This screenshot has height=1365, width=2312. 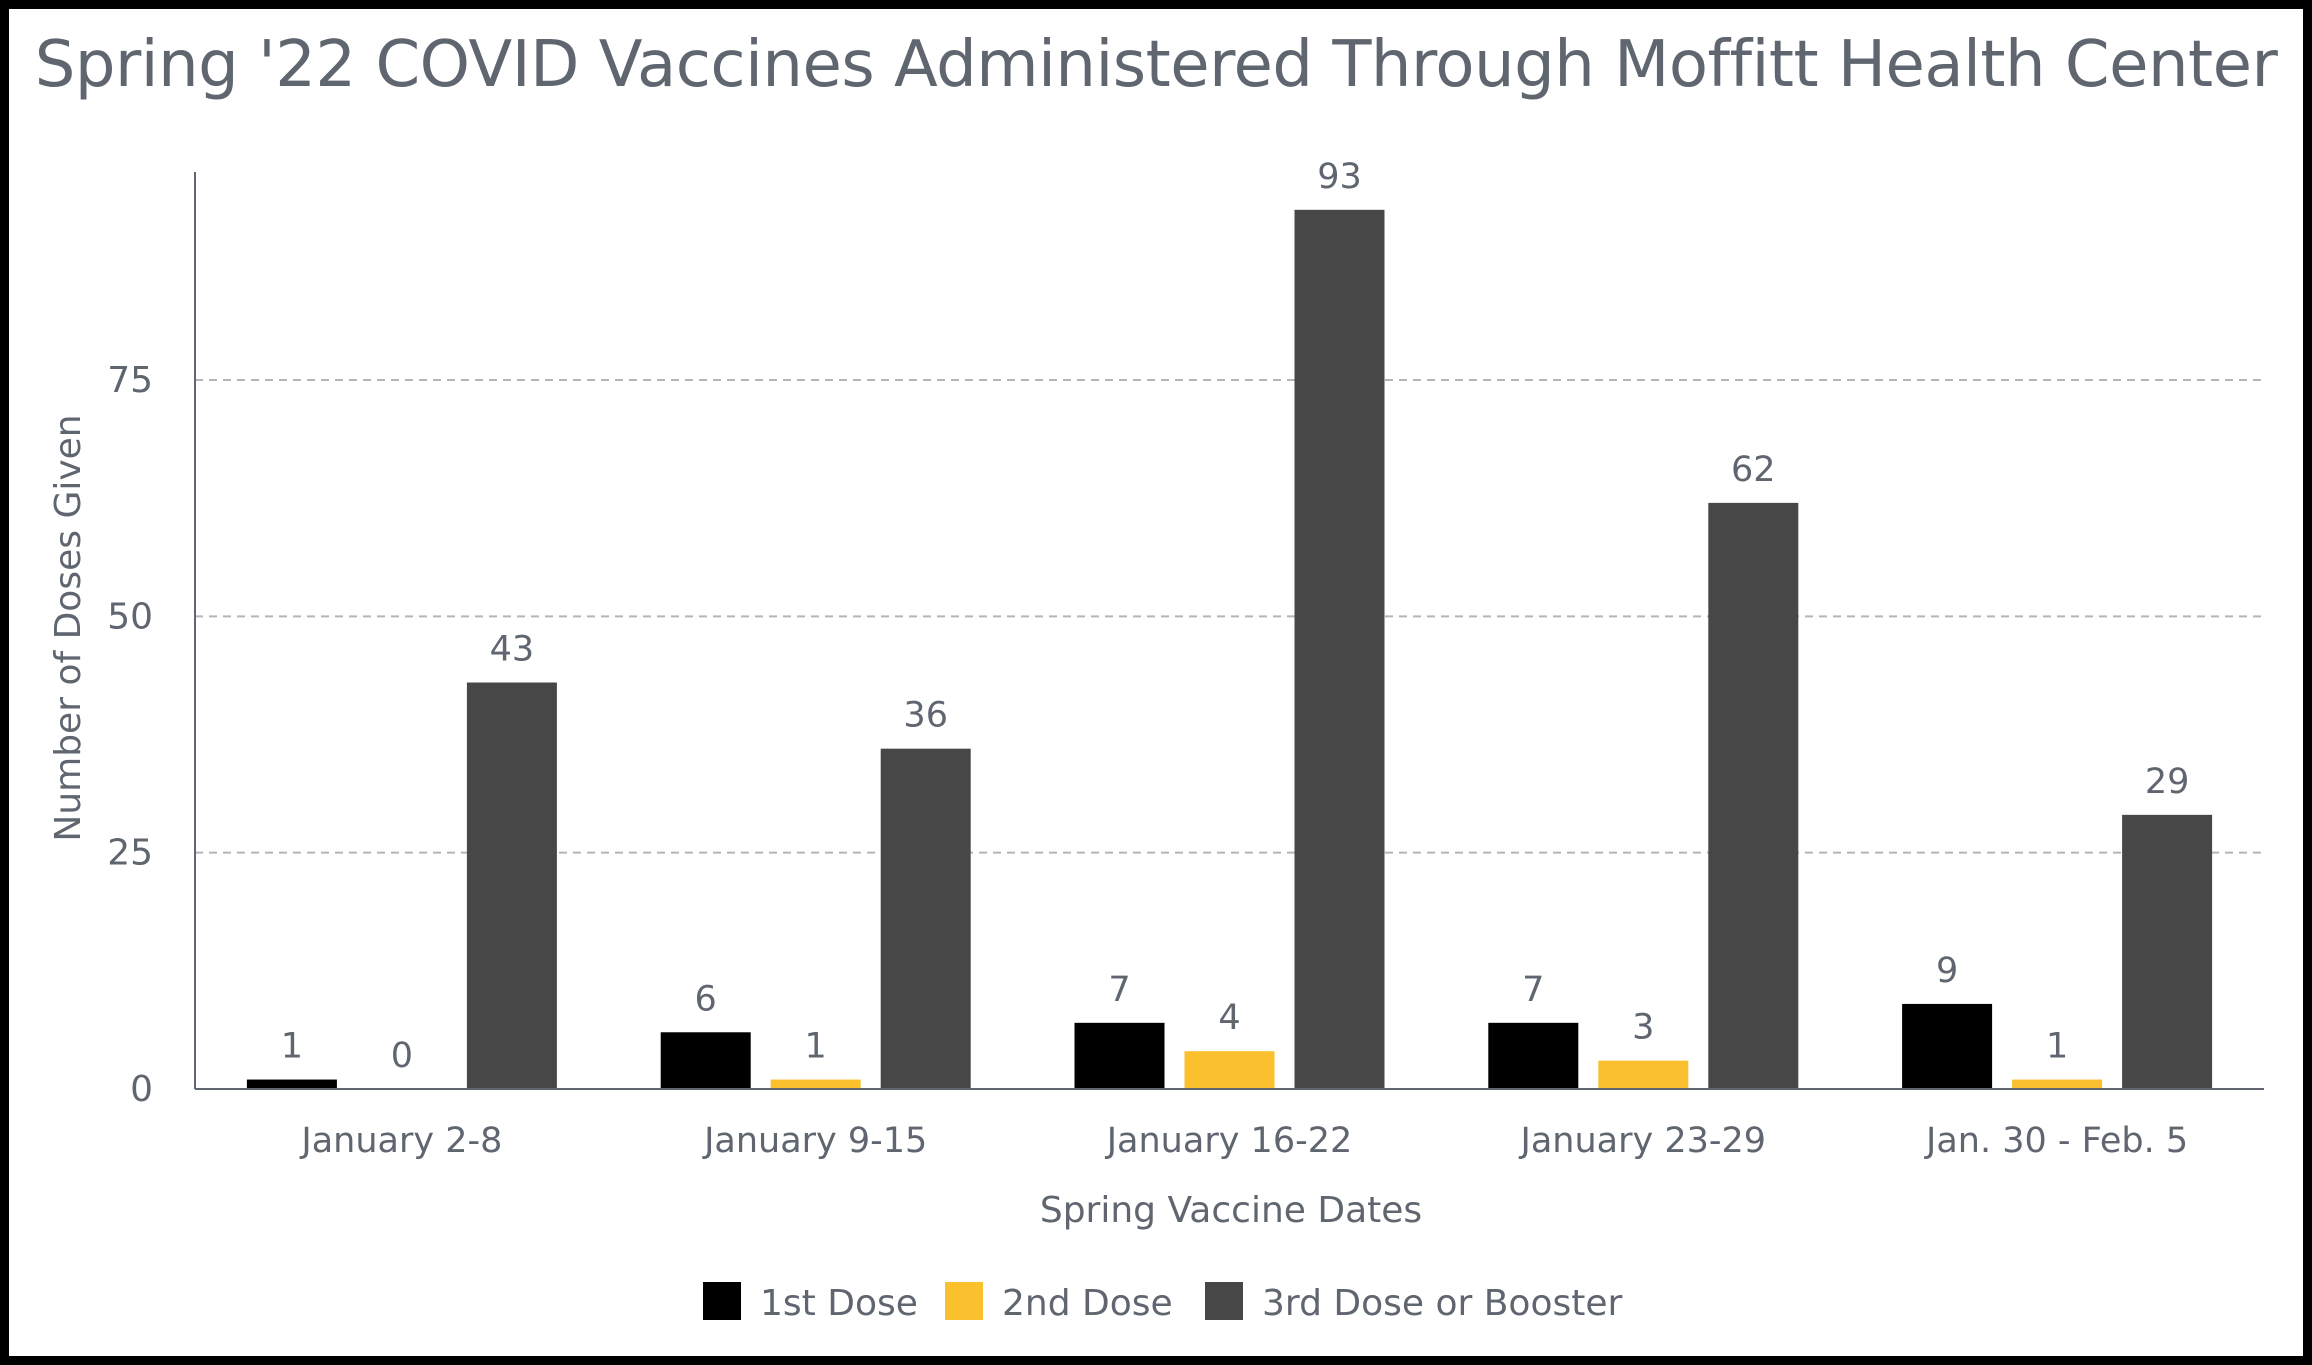 I want to click on legend: 1st Dose 2nd Dose 3rd Dose or Booster, so click(x=1162, y=1303).